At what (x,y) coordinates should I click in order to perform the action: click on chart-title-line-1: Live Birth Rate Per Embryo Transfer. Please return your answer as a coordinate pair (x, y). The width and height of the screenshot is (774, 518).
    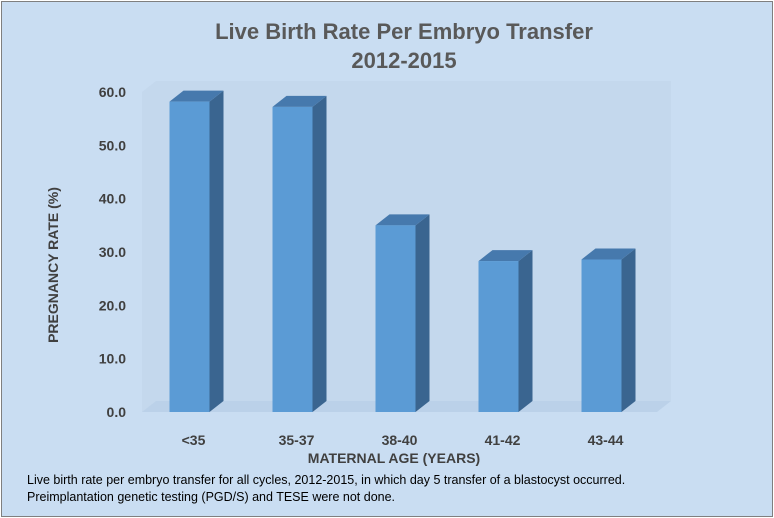
    Looking at the image, I should click on (404, 31).